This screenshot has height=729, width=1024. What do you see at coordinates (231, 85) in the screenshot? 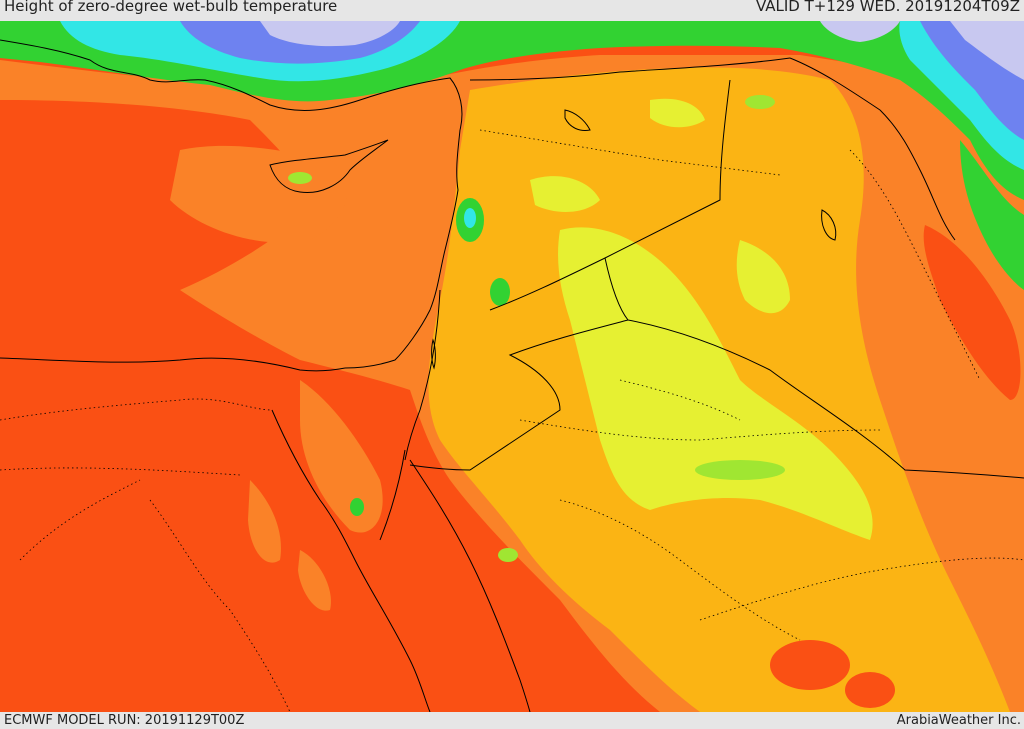
I see `coastline-turkey` at bounding box center [231, 85].